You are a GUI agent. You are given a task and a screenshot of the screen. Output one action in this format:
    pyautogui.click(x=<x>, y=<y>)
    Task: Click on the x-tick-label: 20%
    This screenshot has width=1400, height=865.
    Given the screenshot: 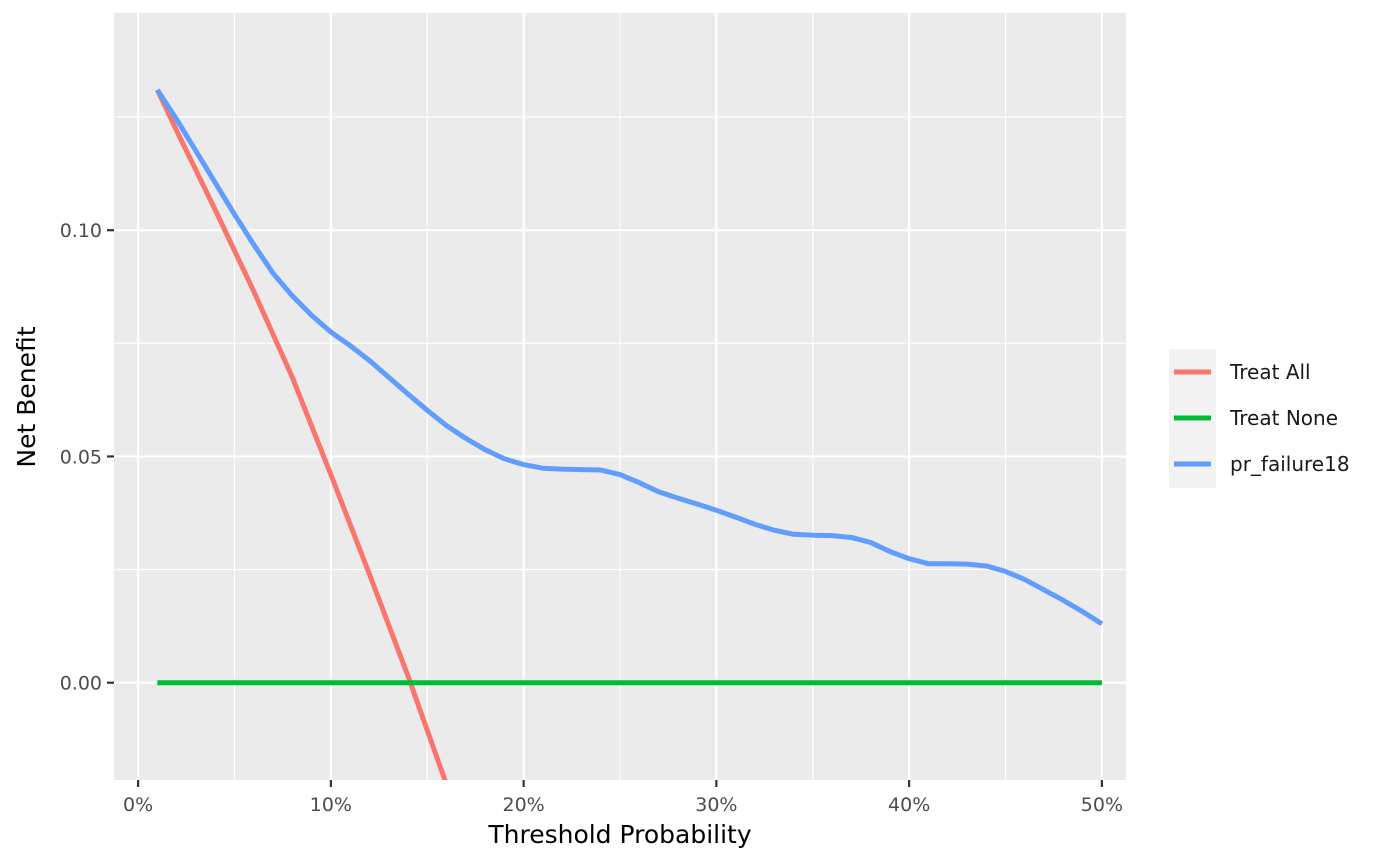 What is the action you would take?
    pyautogui.click(x=524, y=805)
    